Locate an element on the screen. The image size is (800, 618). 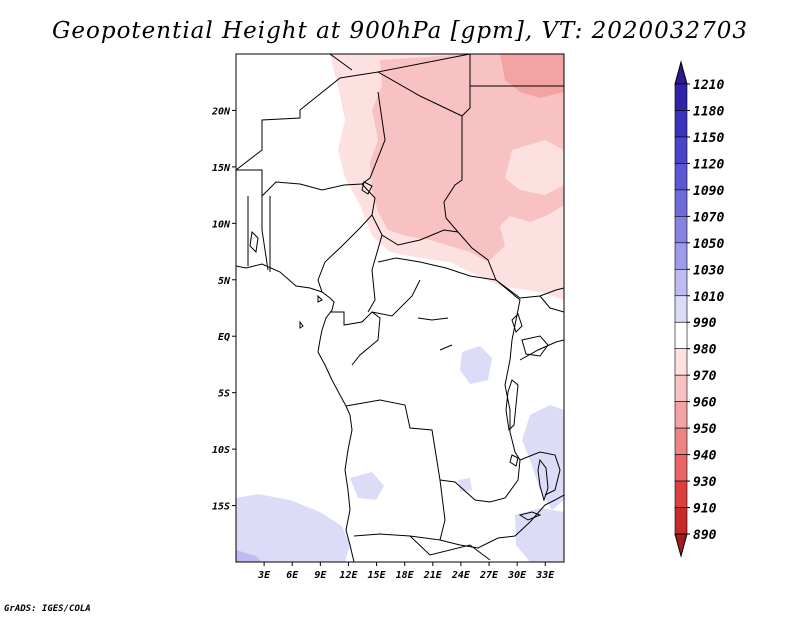
field-1010-1030-east is located at coordinates (476, 365).